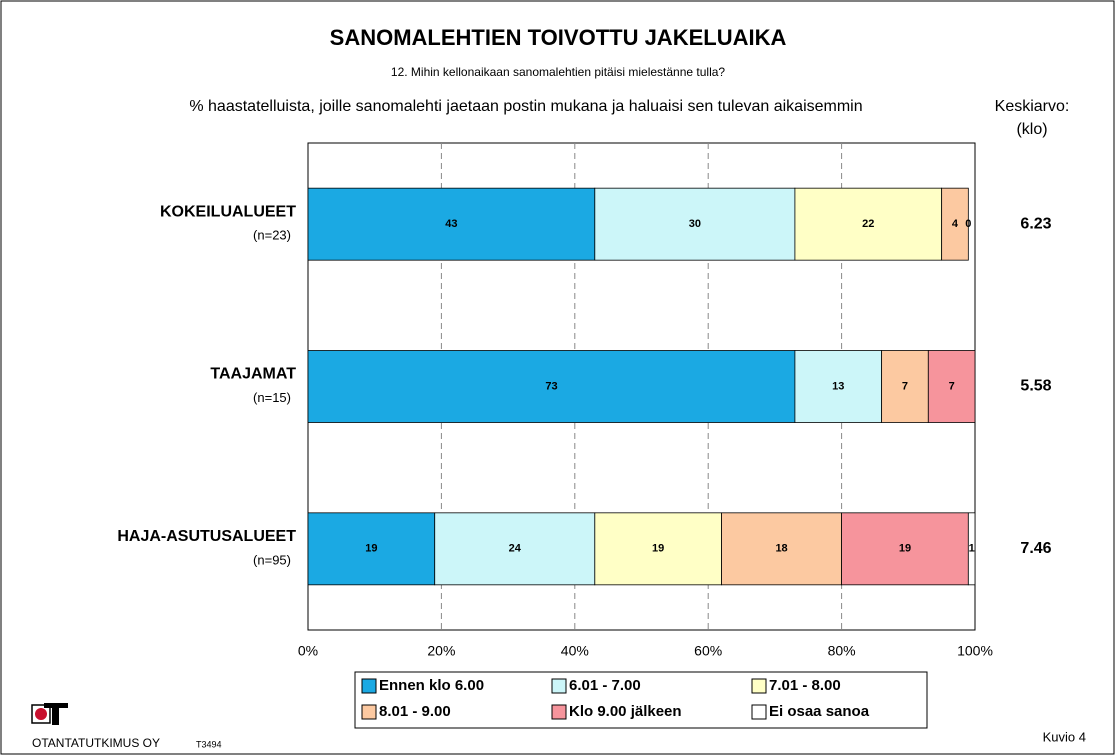 Image resolution: width=1116 pixels, height=756 pixels. I want to click on figure-number: Kuvio 4, so click(1064, 736).